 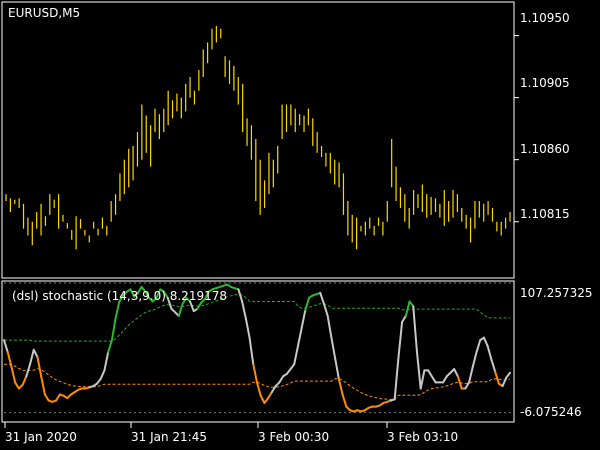 I want to click on indicator-max-label: 107.257325, so click(x=556, y=293).